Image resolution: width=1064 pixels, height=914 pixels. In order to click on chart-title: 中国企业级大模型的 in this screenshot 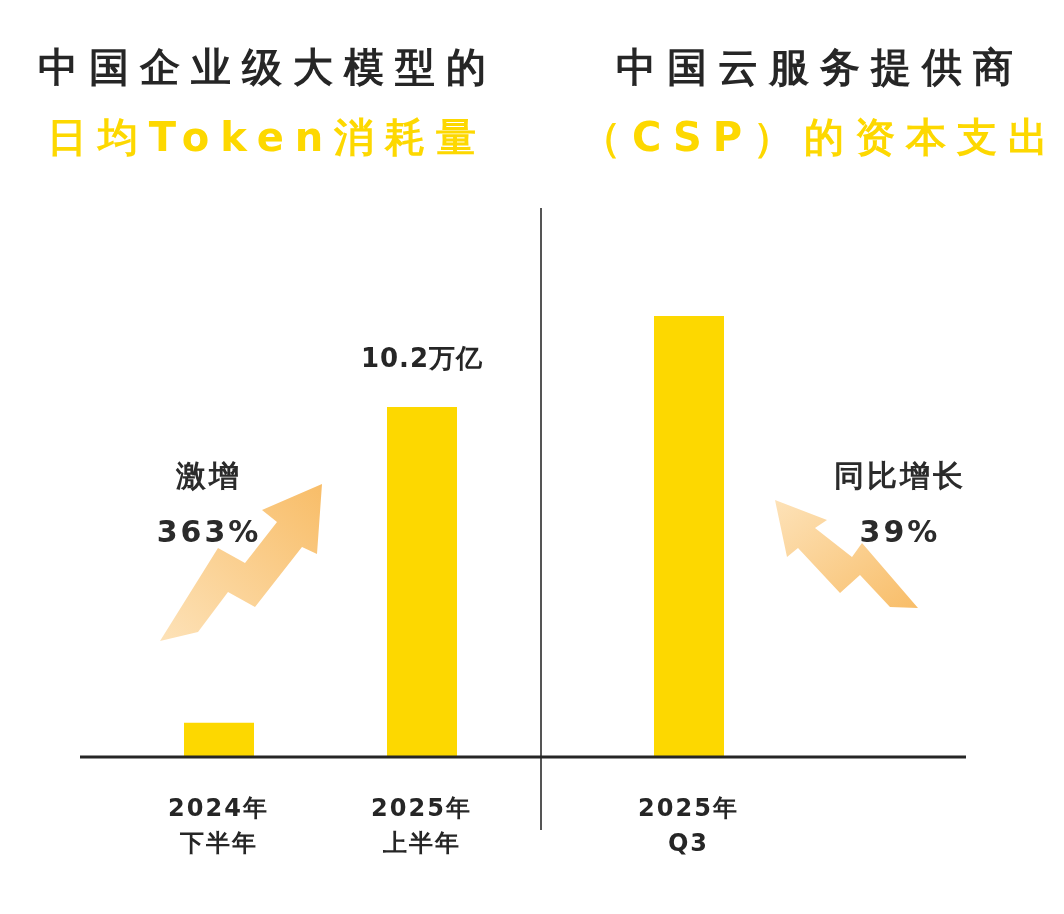, I will do `click(267, 67)`.